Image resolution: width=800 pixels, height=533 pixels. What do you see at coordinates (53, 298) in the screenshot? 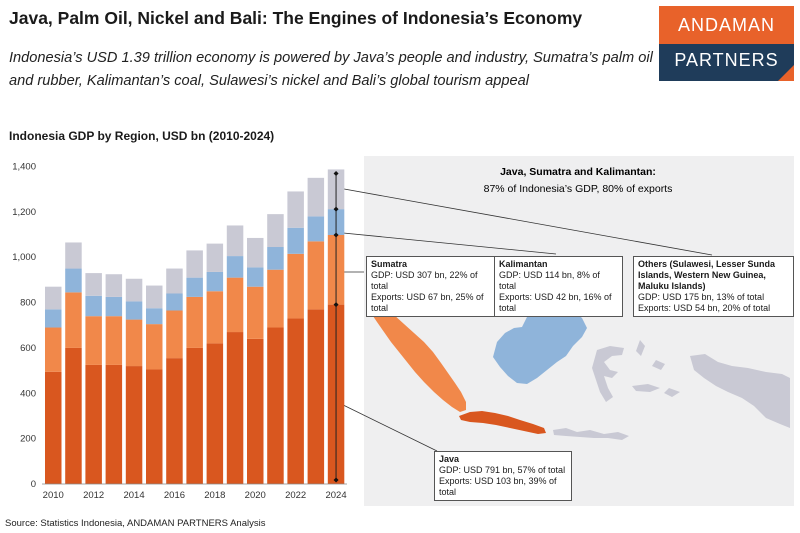
I see `bar-others-2010` at bounding box center [53, 298].